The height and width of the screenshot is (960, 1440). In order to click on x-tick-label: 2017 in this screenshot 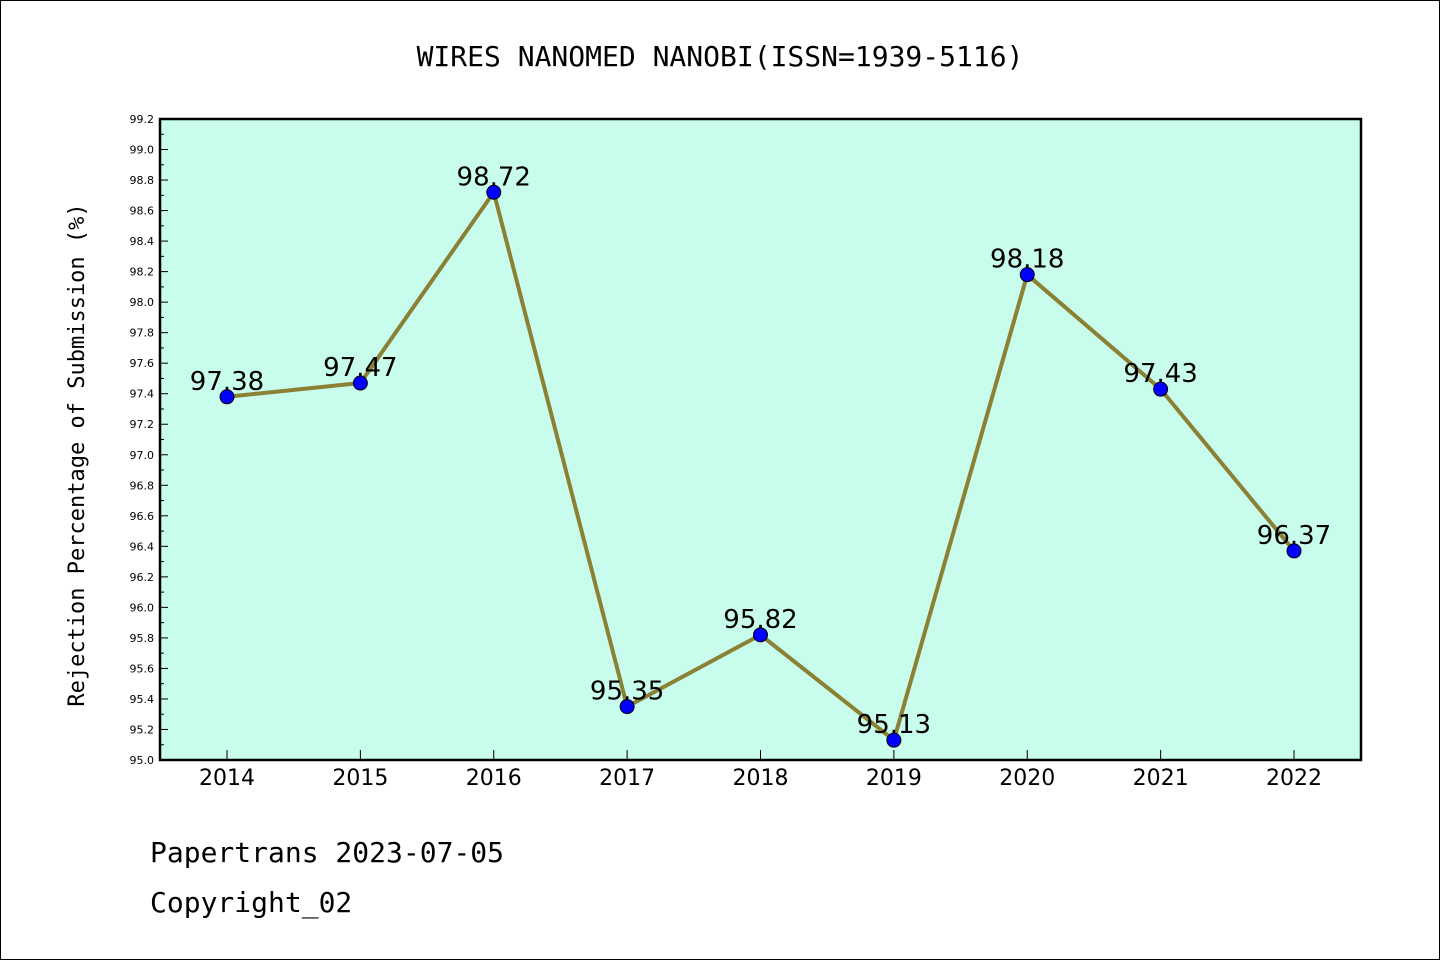, I will do `click(627, 778)`.